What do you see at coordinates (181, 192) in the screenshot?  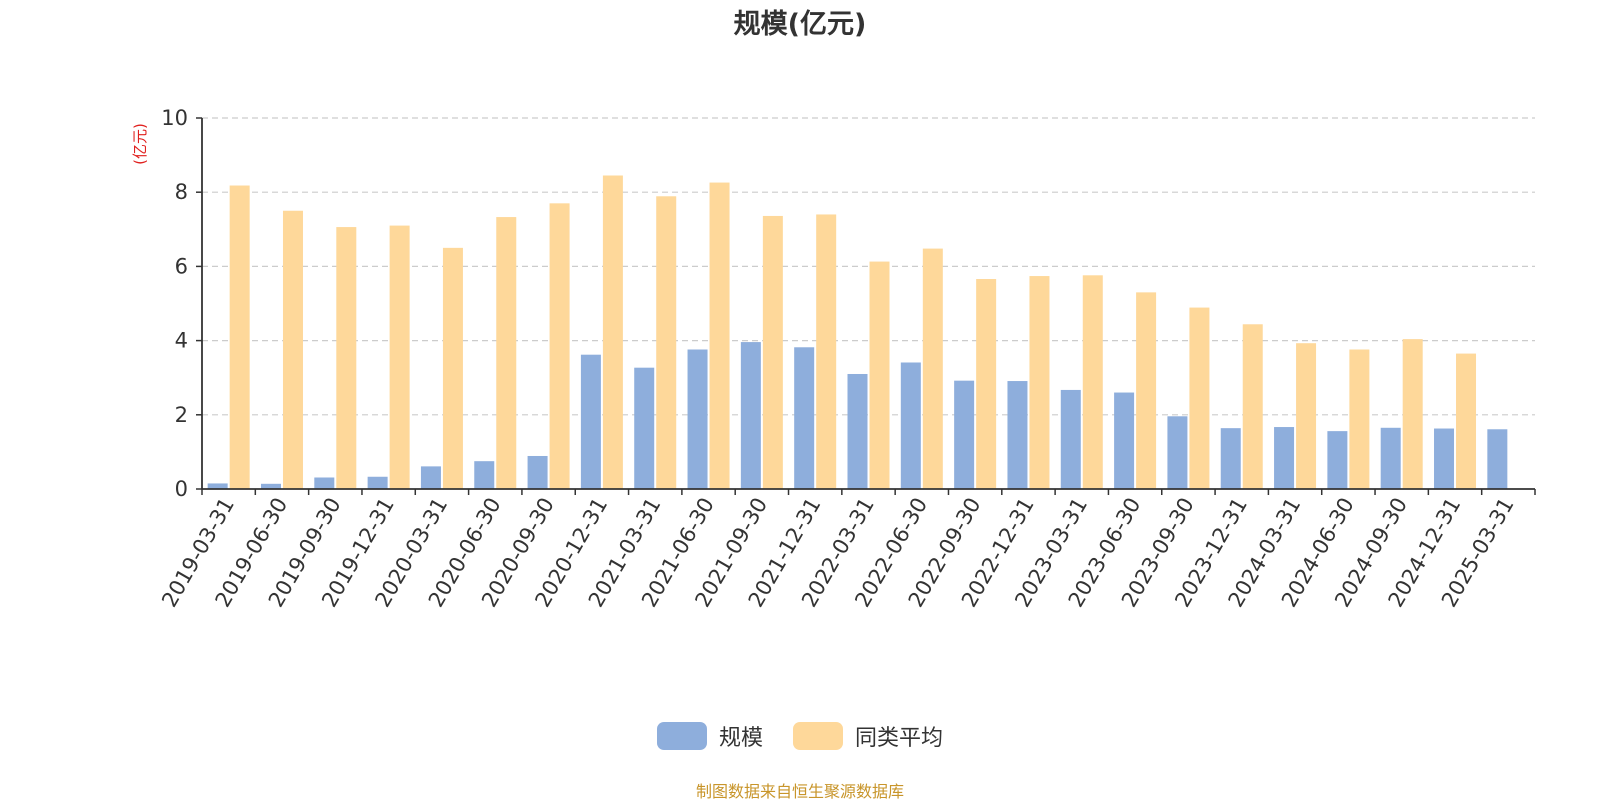 I see `y-tick-label: 8` at bounding box center [181, 192].